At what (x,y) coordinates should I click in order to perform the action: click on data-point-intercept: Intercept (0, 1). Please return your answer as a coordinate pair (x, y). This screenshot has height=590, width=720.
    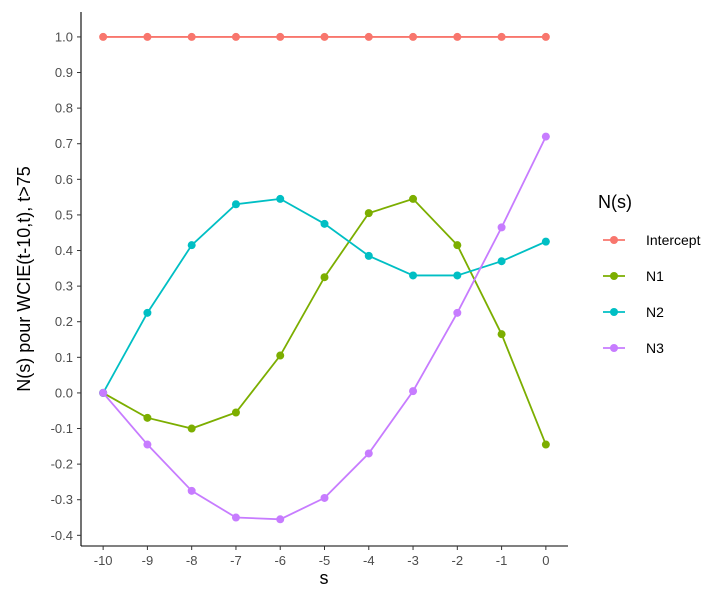
    Looking at the image, I should click on (545, 36).